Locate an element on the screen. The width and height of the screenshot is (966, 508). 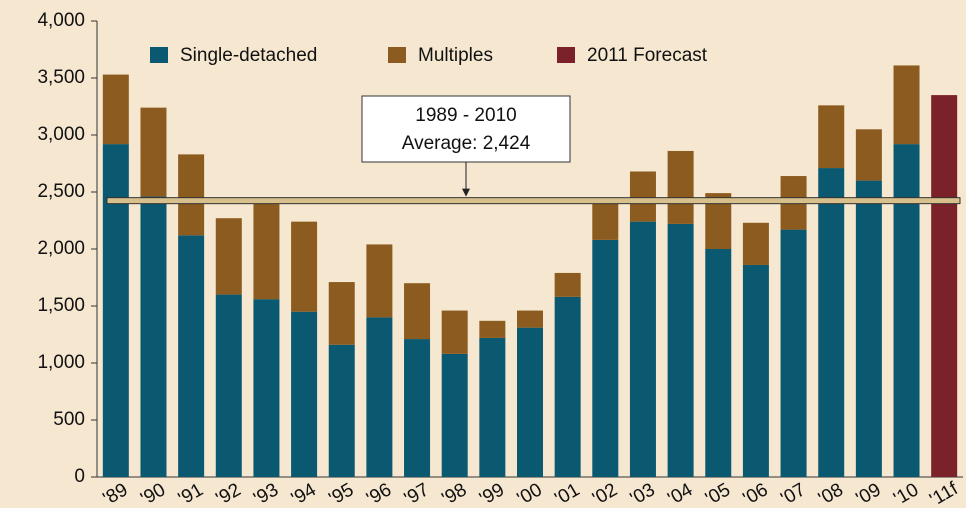
annotation-text: Average: 2,424 is located at coordinates (466, 143).